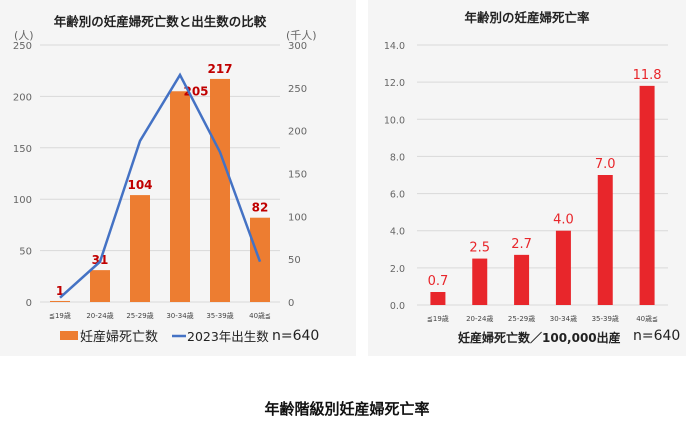 This screenshot has height=436, width=694. Describe the element at coordinates (647, 75) in the screenshot. I see `bar-data-label: 11.8` at that location.